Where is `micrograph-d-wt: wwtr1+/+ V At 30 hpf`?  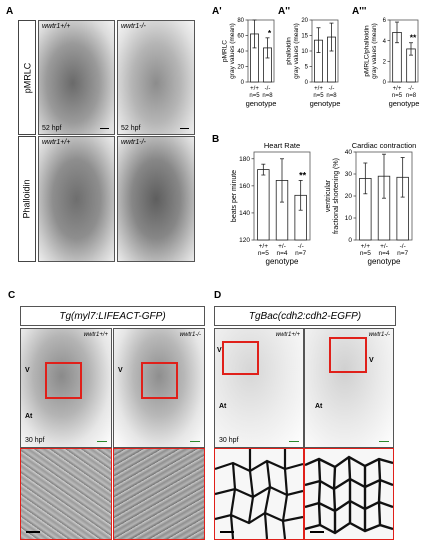 micrograph-d-wt: wwtr1+/+ V At 30 hpf is located at coordinates (259, 388).